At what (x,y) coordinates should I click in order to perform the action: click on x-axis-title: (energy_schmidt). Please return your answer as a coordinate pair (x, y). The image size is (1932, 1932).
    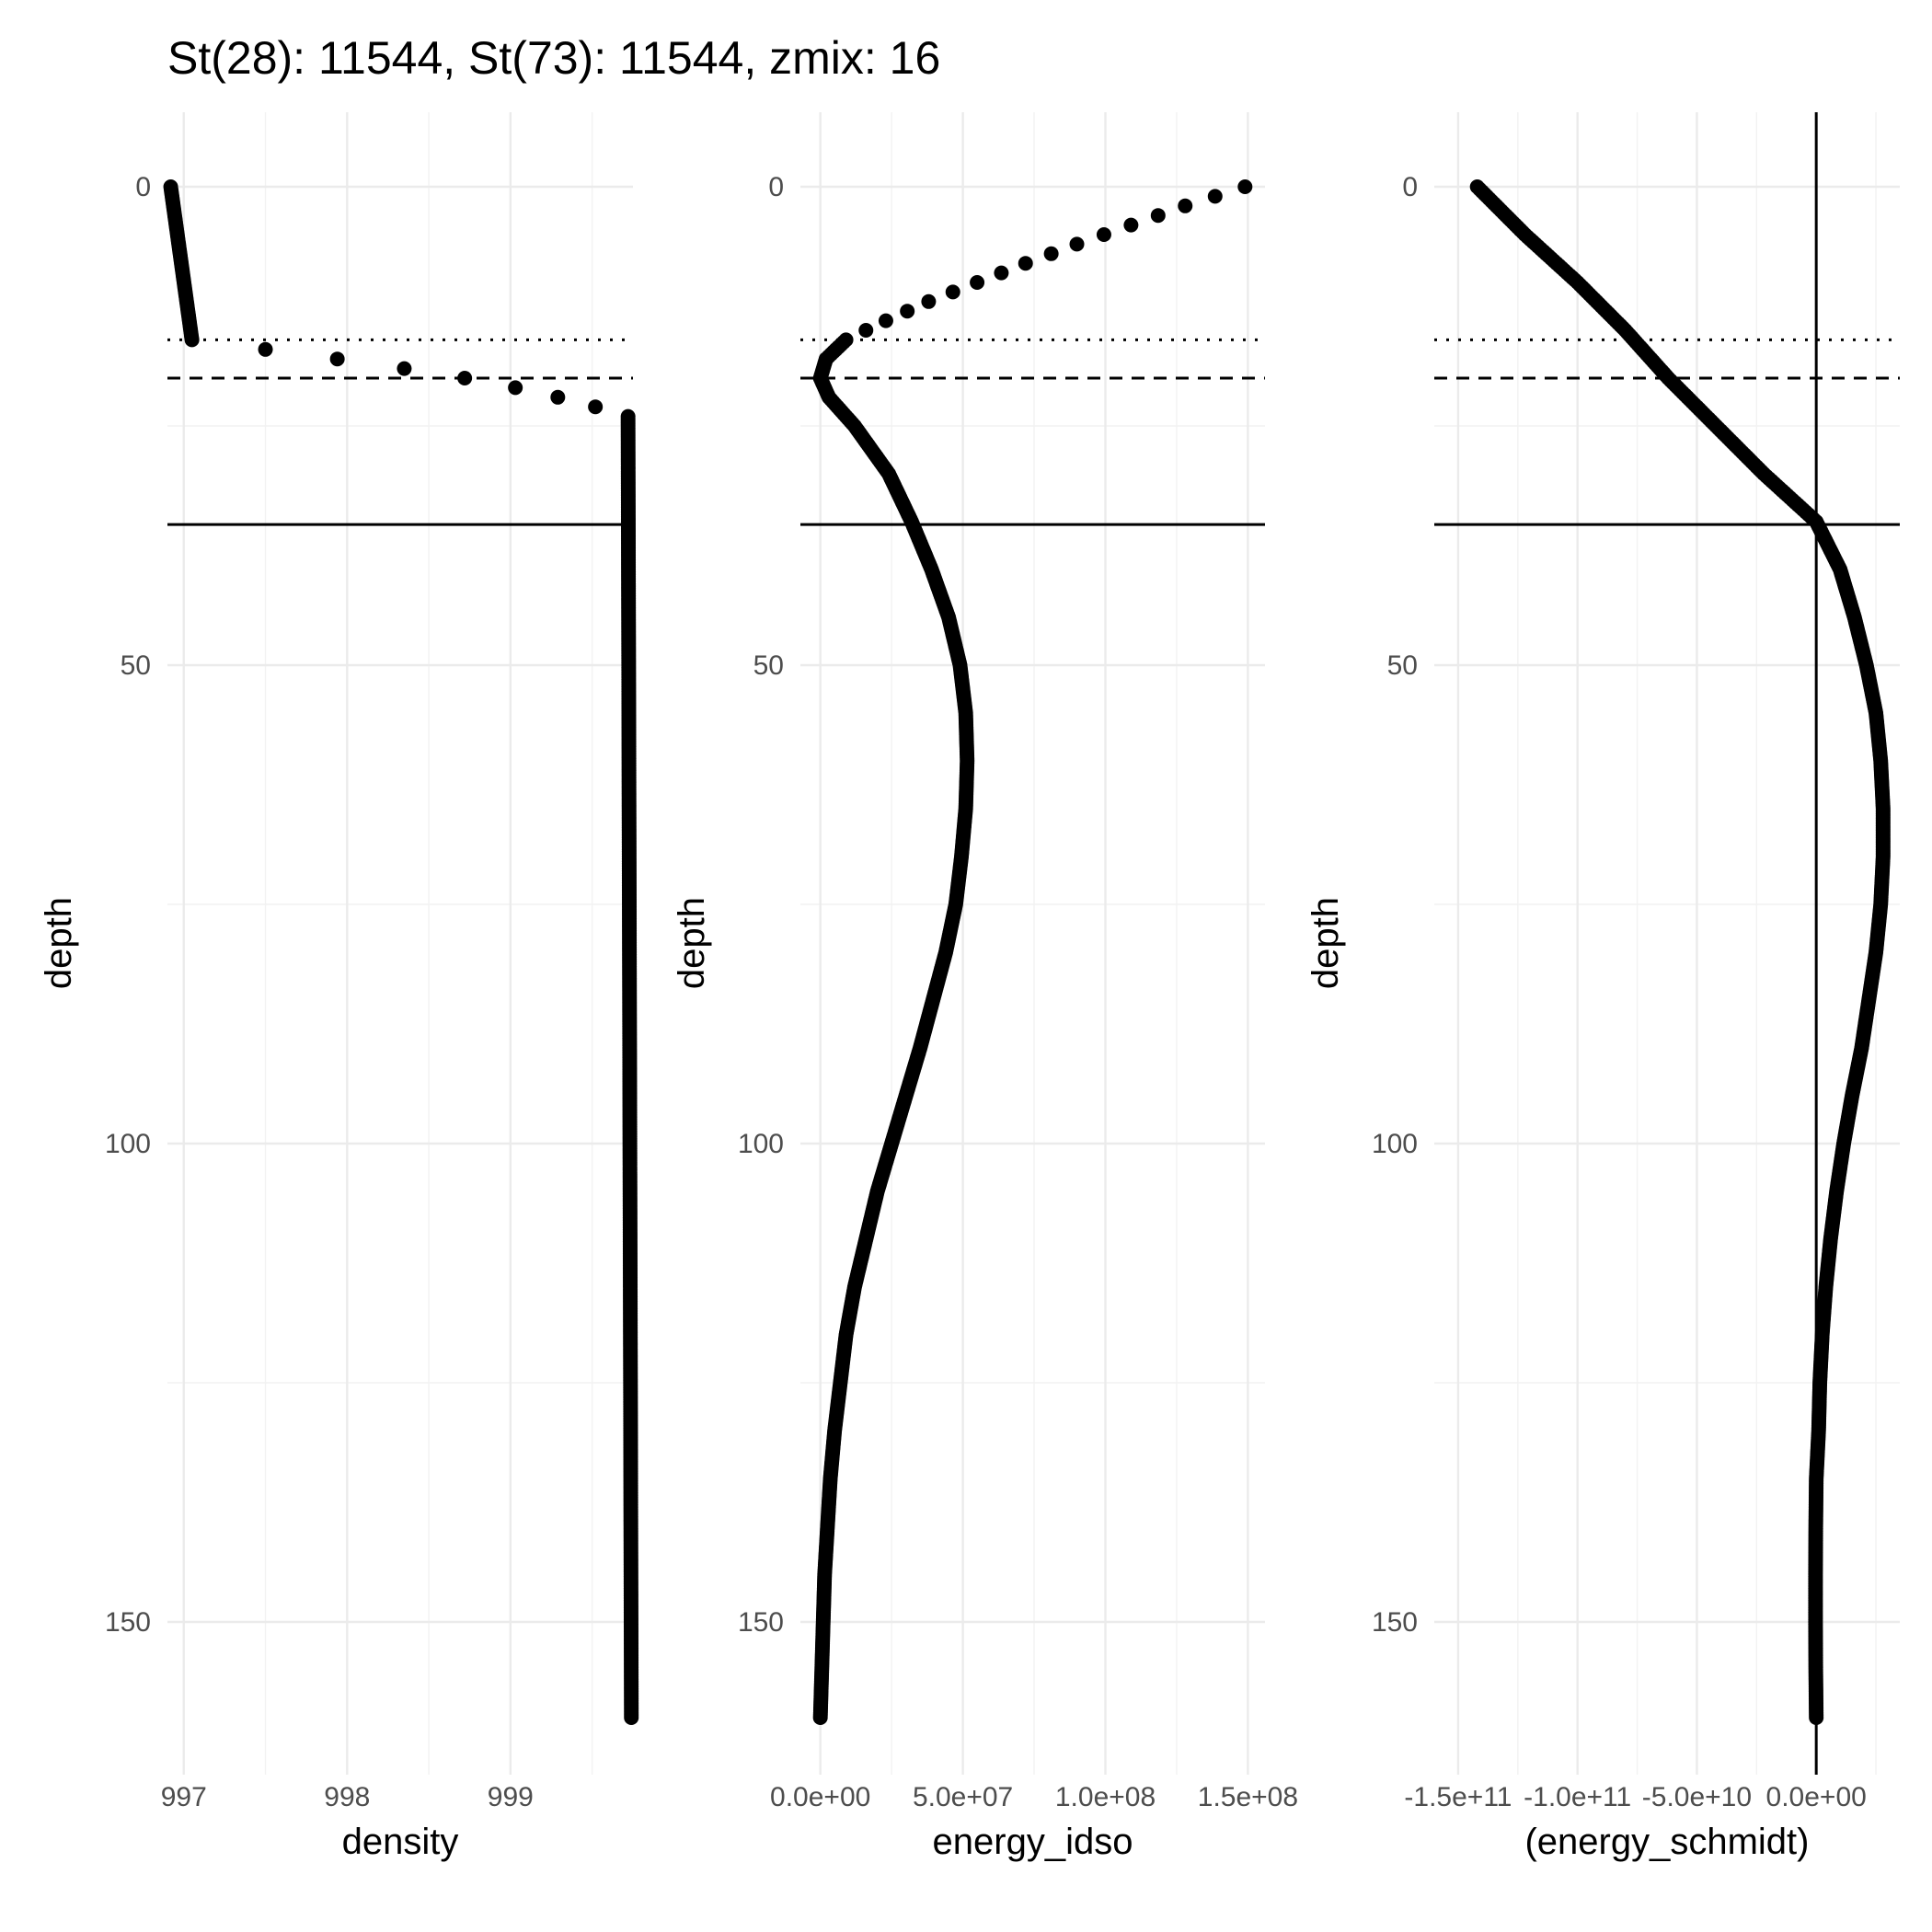
    Looking at the image, I should click on (1666, 1842).